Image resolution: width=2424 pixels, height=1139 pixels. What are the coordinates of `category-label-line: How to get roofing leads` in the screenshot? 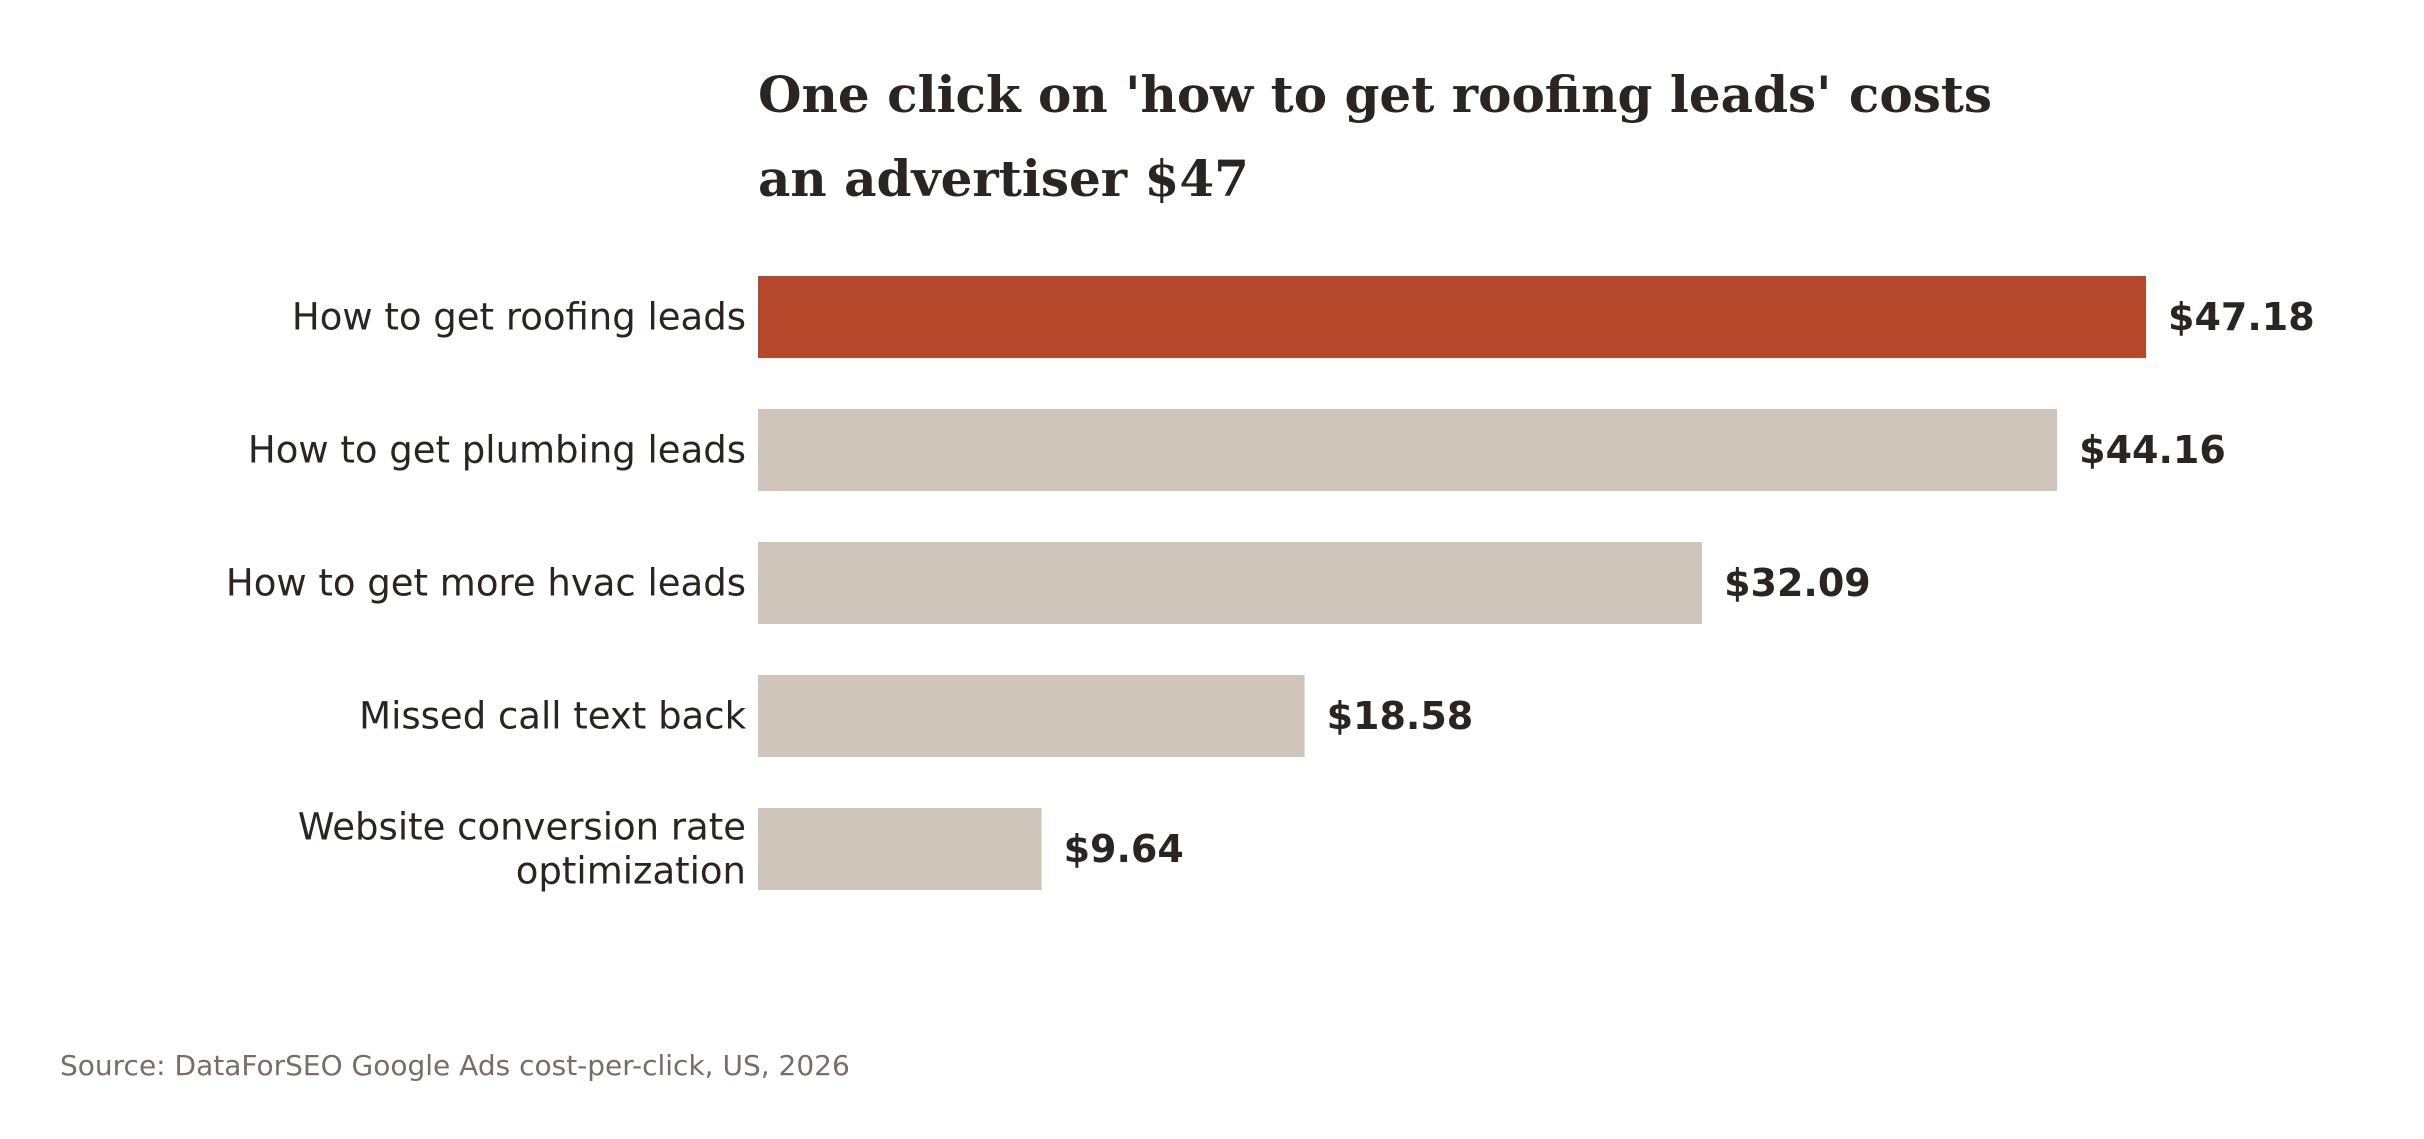 It's located at (519, 317).